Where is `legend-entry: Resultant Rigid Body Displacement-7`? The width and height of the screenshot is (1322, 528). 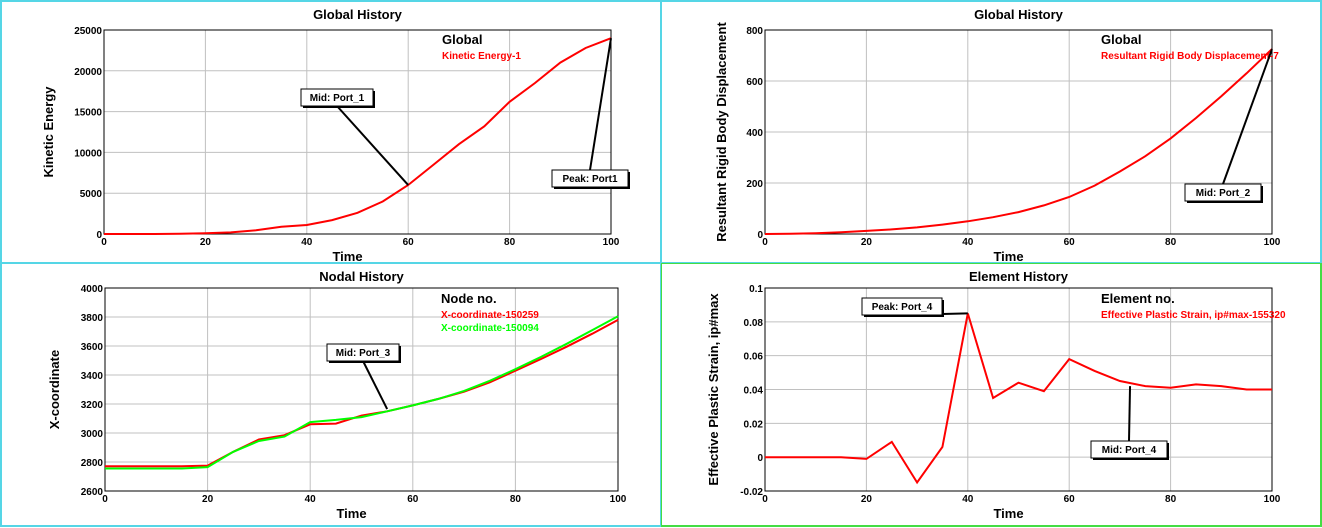
legend-entry: Resultant Rigid Body Displacement-7 is located at coordinates (1190, 56).